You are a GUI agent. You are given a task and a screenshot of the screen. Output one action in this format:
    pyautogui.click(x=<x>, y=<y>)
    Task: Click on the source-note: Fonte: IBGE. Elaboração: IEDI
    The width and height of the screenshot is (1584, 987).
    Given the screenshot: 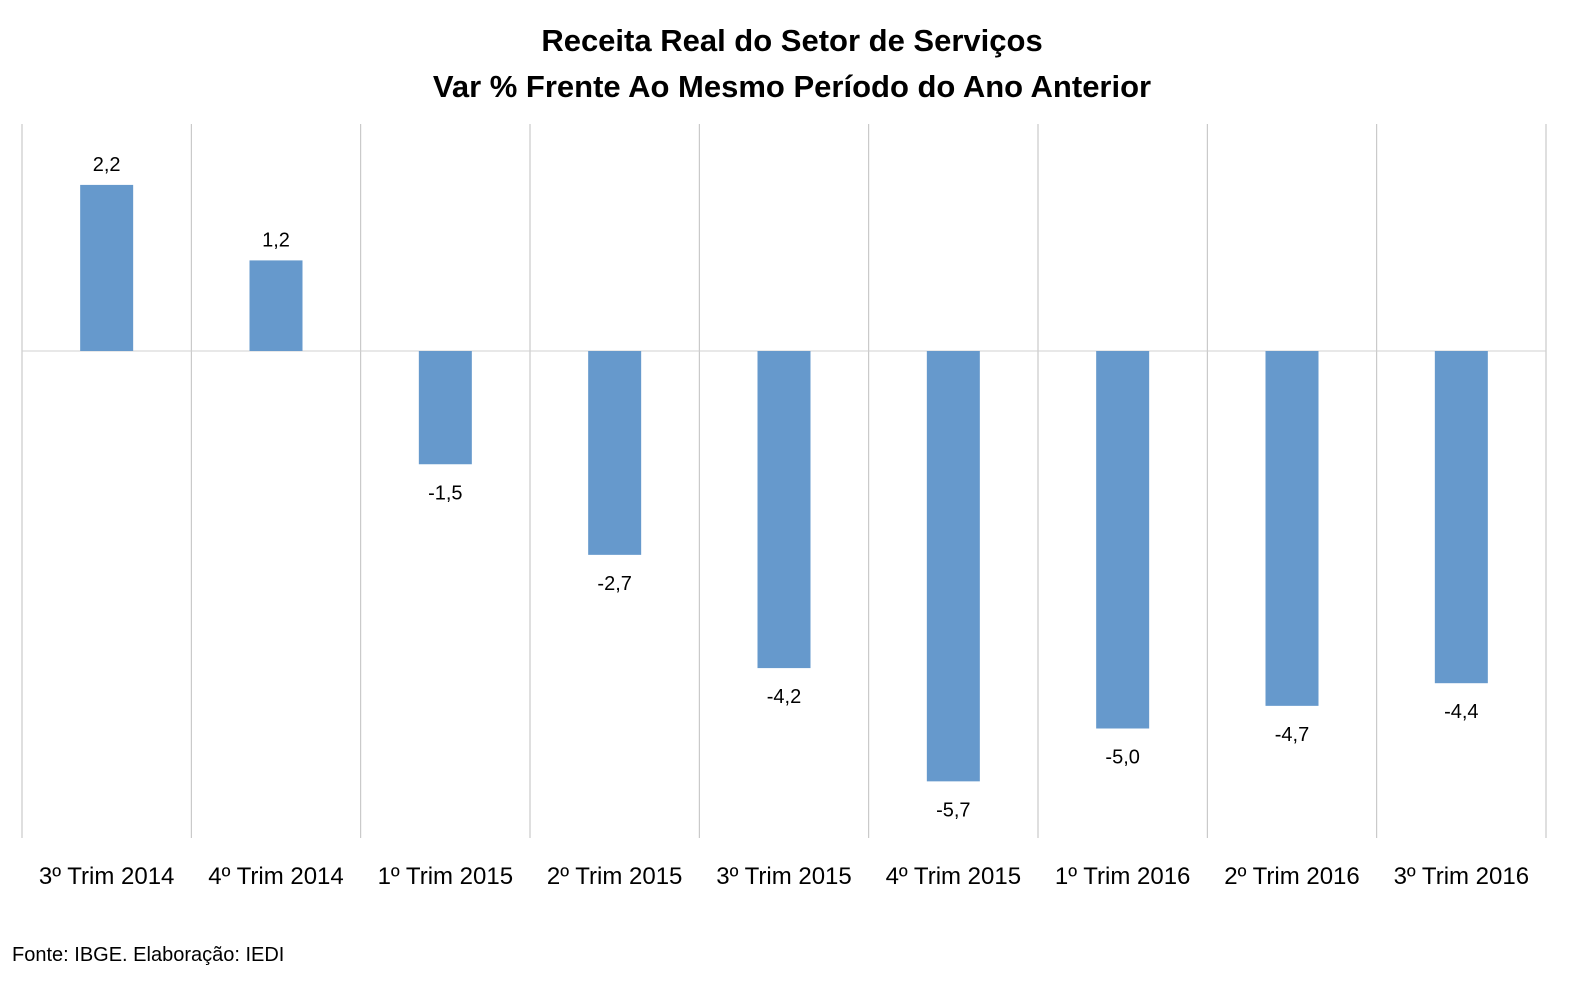 What is the action you would take?
    pyautogui.click(x=148, y=955)
    